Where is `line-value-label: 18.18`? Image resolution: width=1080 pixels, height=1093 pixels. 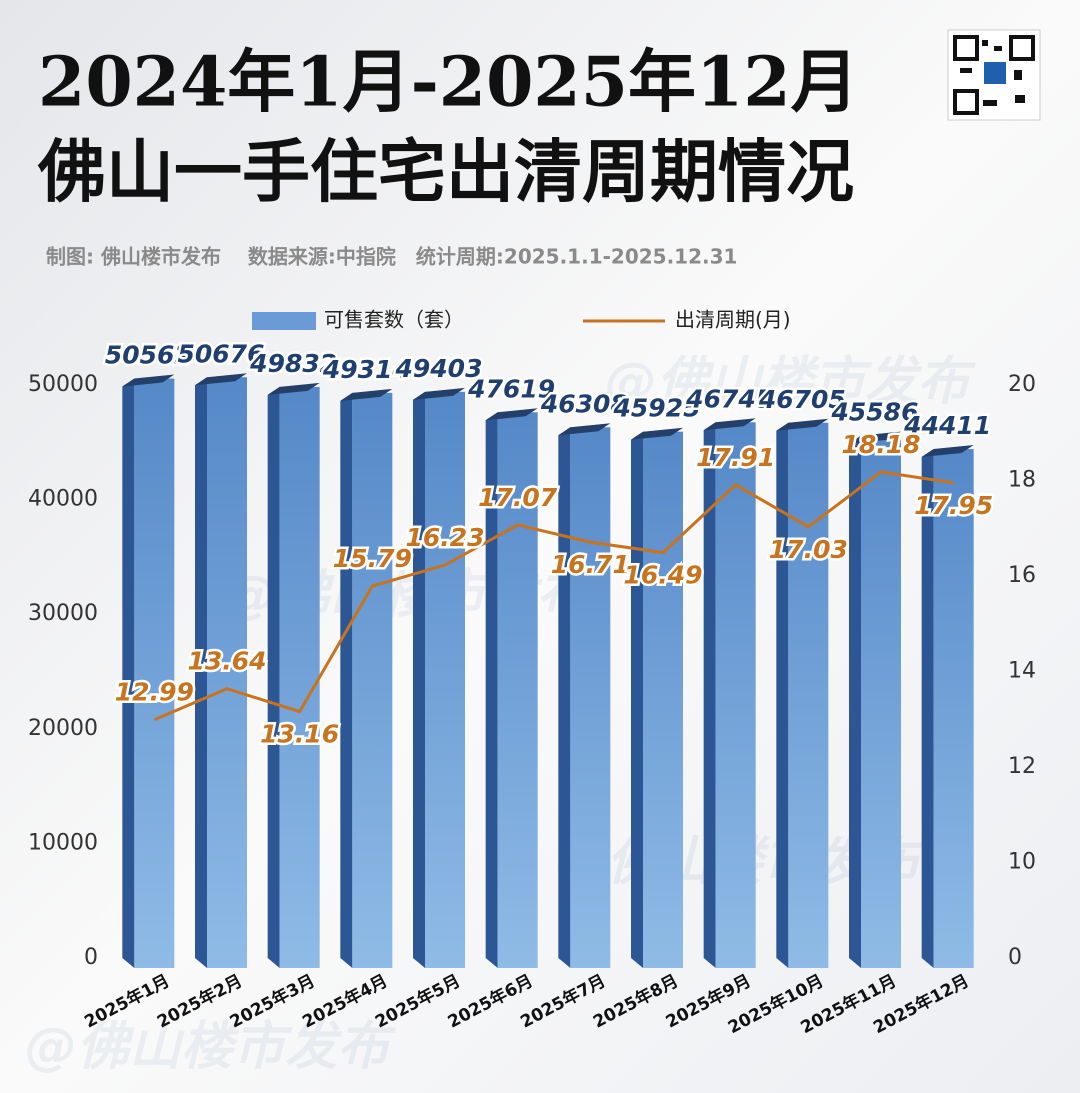
line-value-label: 18.18 is located at coordinates (880, 444).